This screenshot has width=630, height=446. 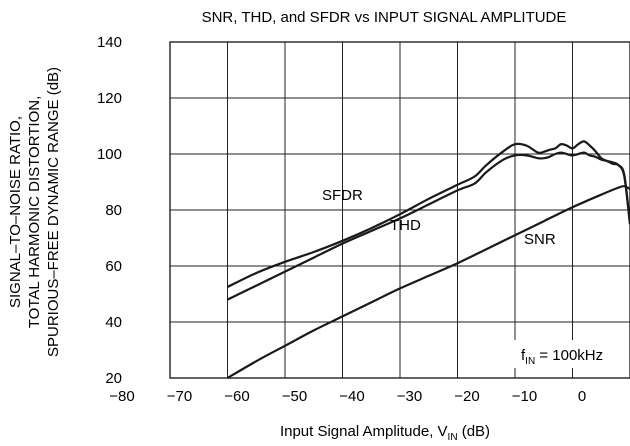 What do you see at coordinates (113, 378) in the screenshot?
I see `y-tick-label: 20` at bounding box center [113, 378].